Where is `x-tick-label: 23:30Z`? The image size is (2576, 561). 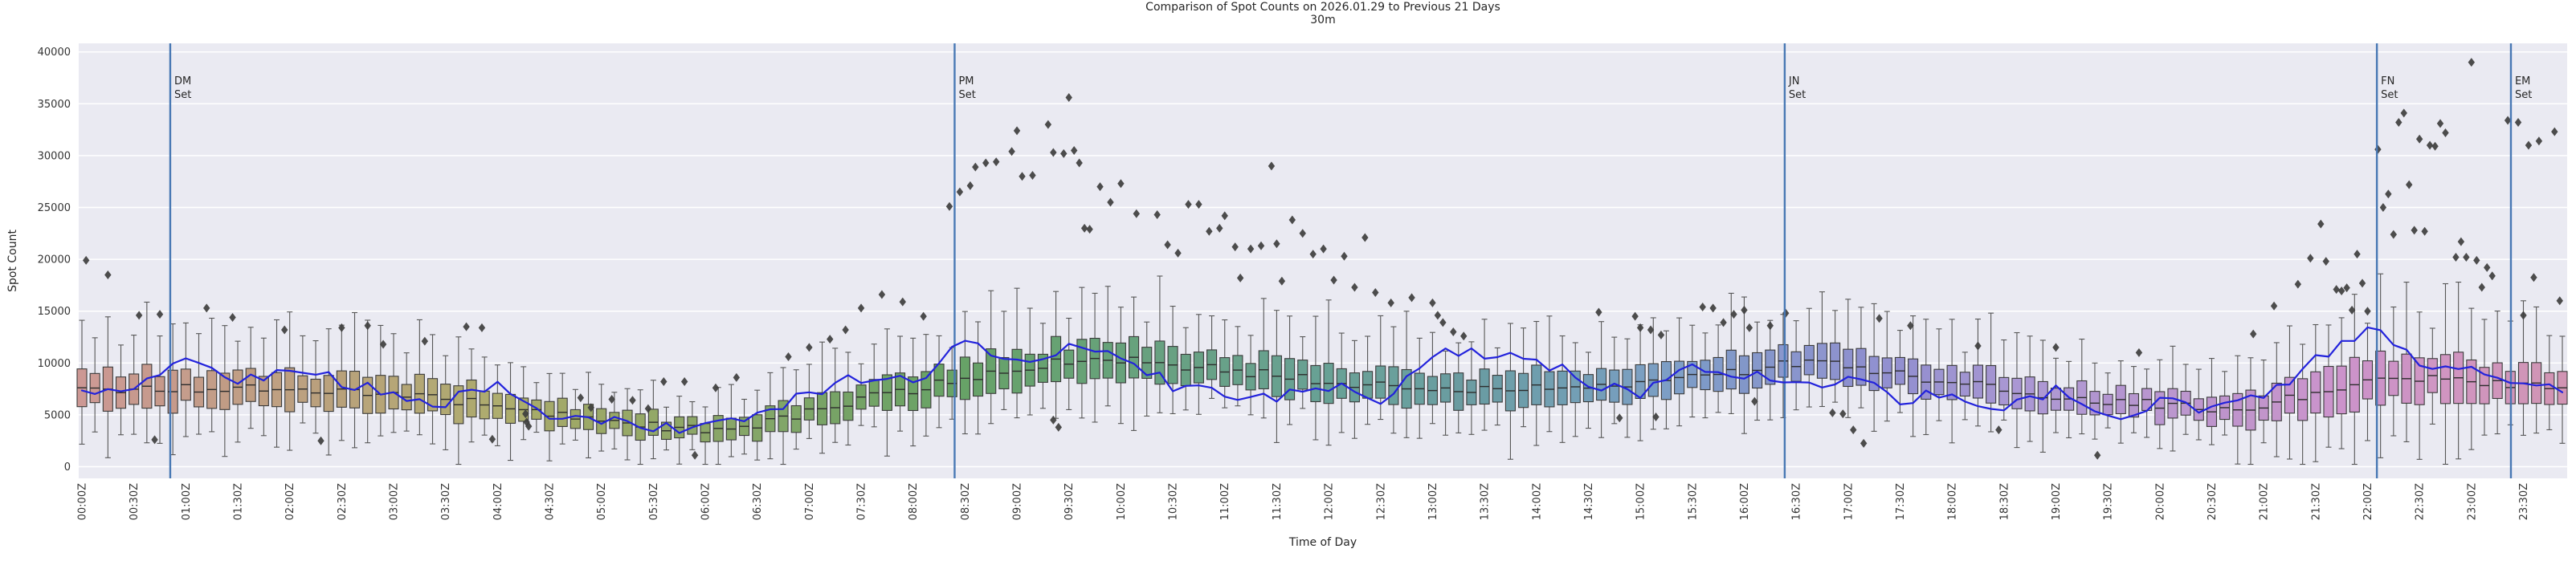 x-tick-label: 23:30Z is located at coordinates (2524, 501).